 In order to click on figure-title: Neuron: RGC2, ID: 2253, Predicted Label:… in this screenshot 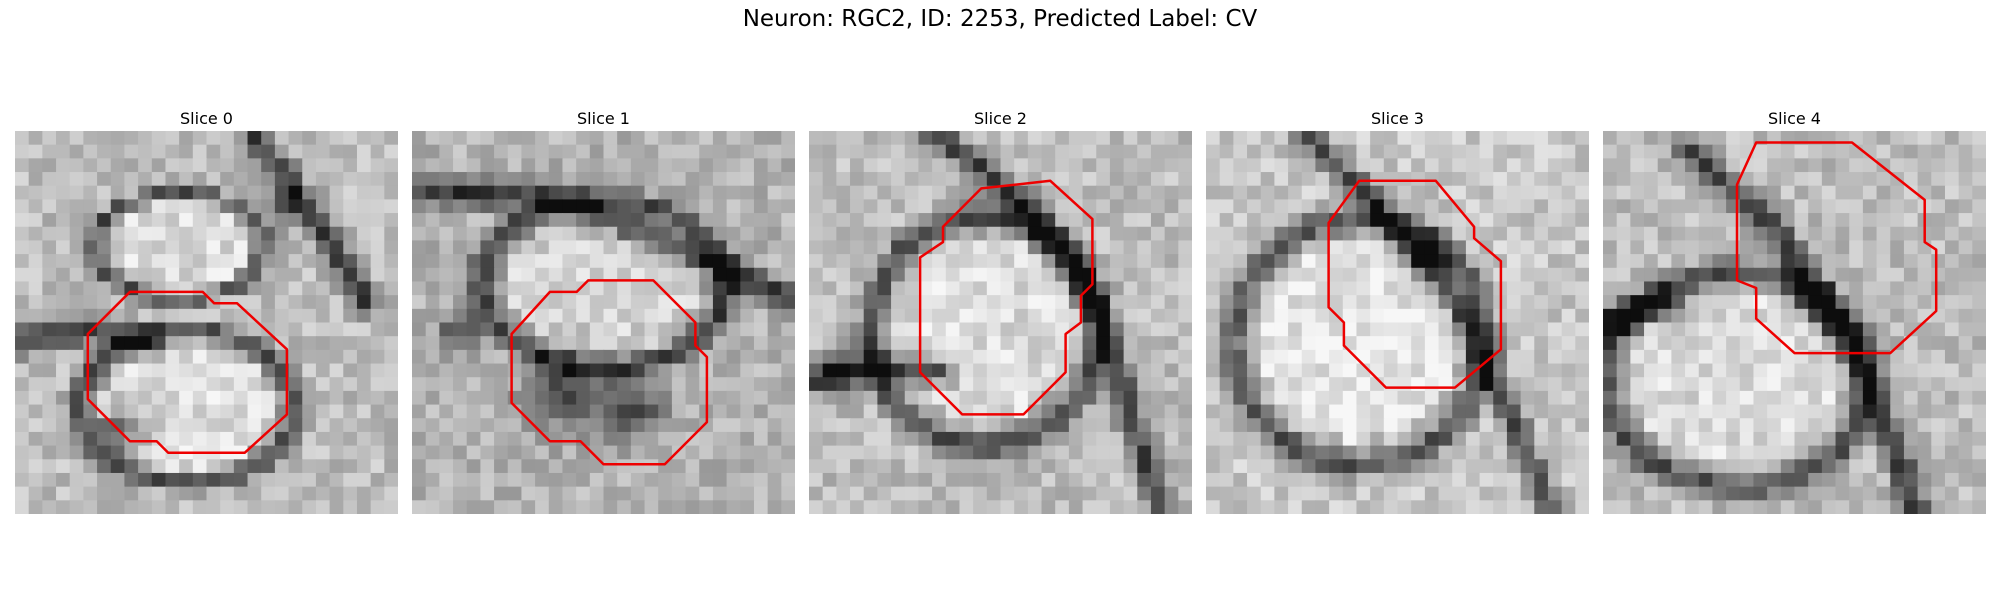, I will do `click(1000, 19)`.